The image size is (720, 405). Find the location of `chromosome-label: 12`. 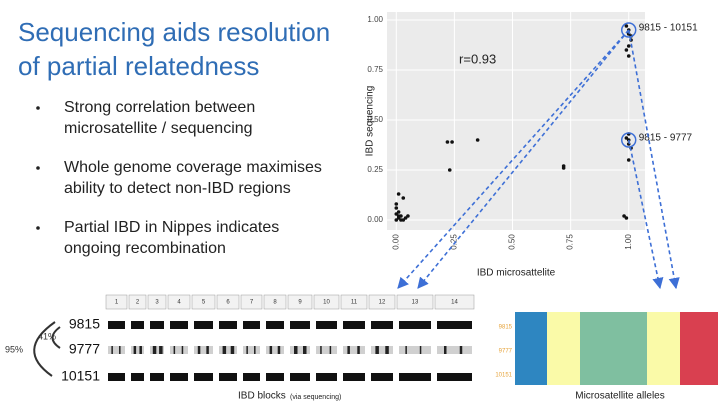

chromosome-label: 12 is located at coordinates (382, 303).